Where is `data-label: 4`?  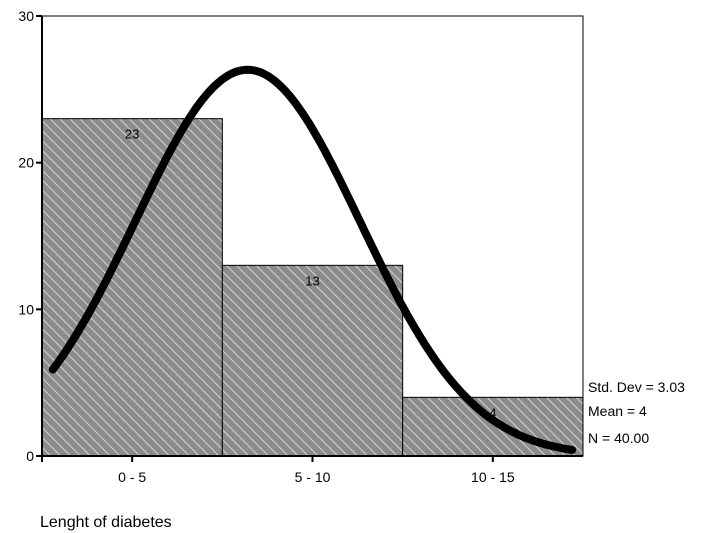
data-label: 4 is located at coordinates (492, 412).